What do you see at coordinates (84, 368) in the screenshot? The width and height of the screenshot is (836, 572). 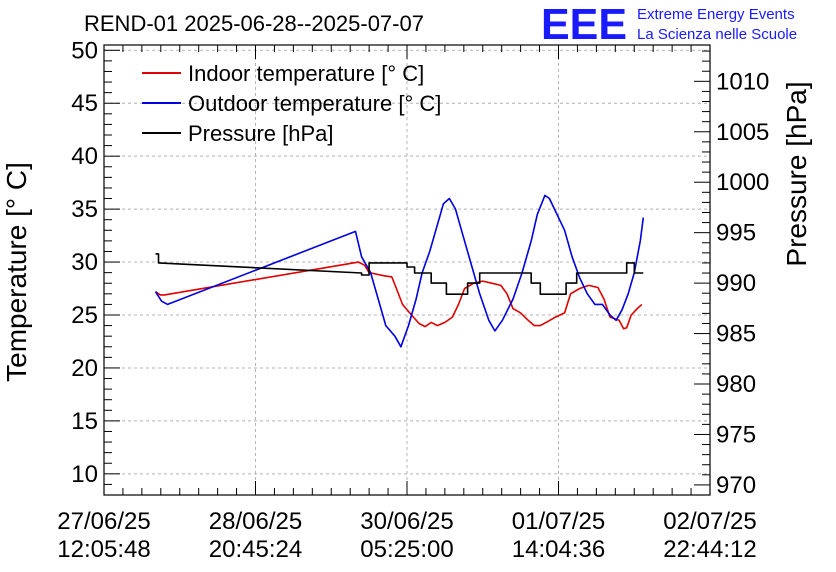 I see `left-tick-label: 20` at bounding box center [84, 368].